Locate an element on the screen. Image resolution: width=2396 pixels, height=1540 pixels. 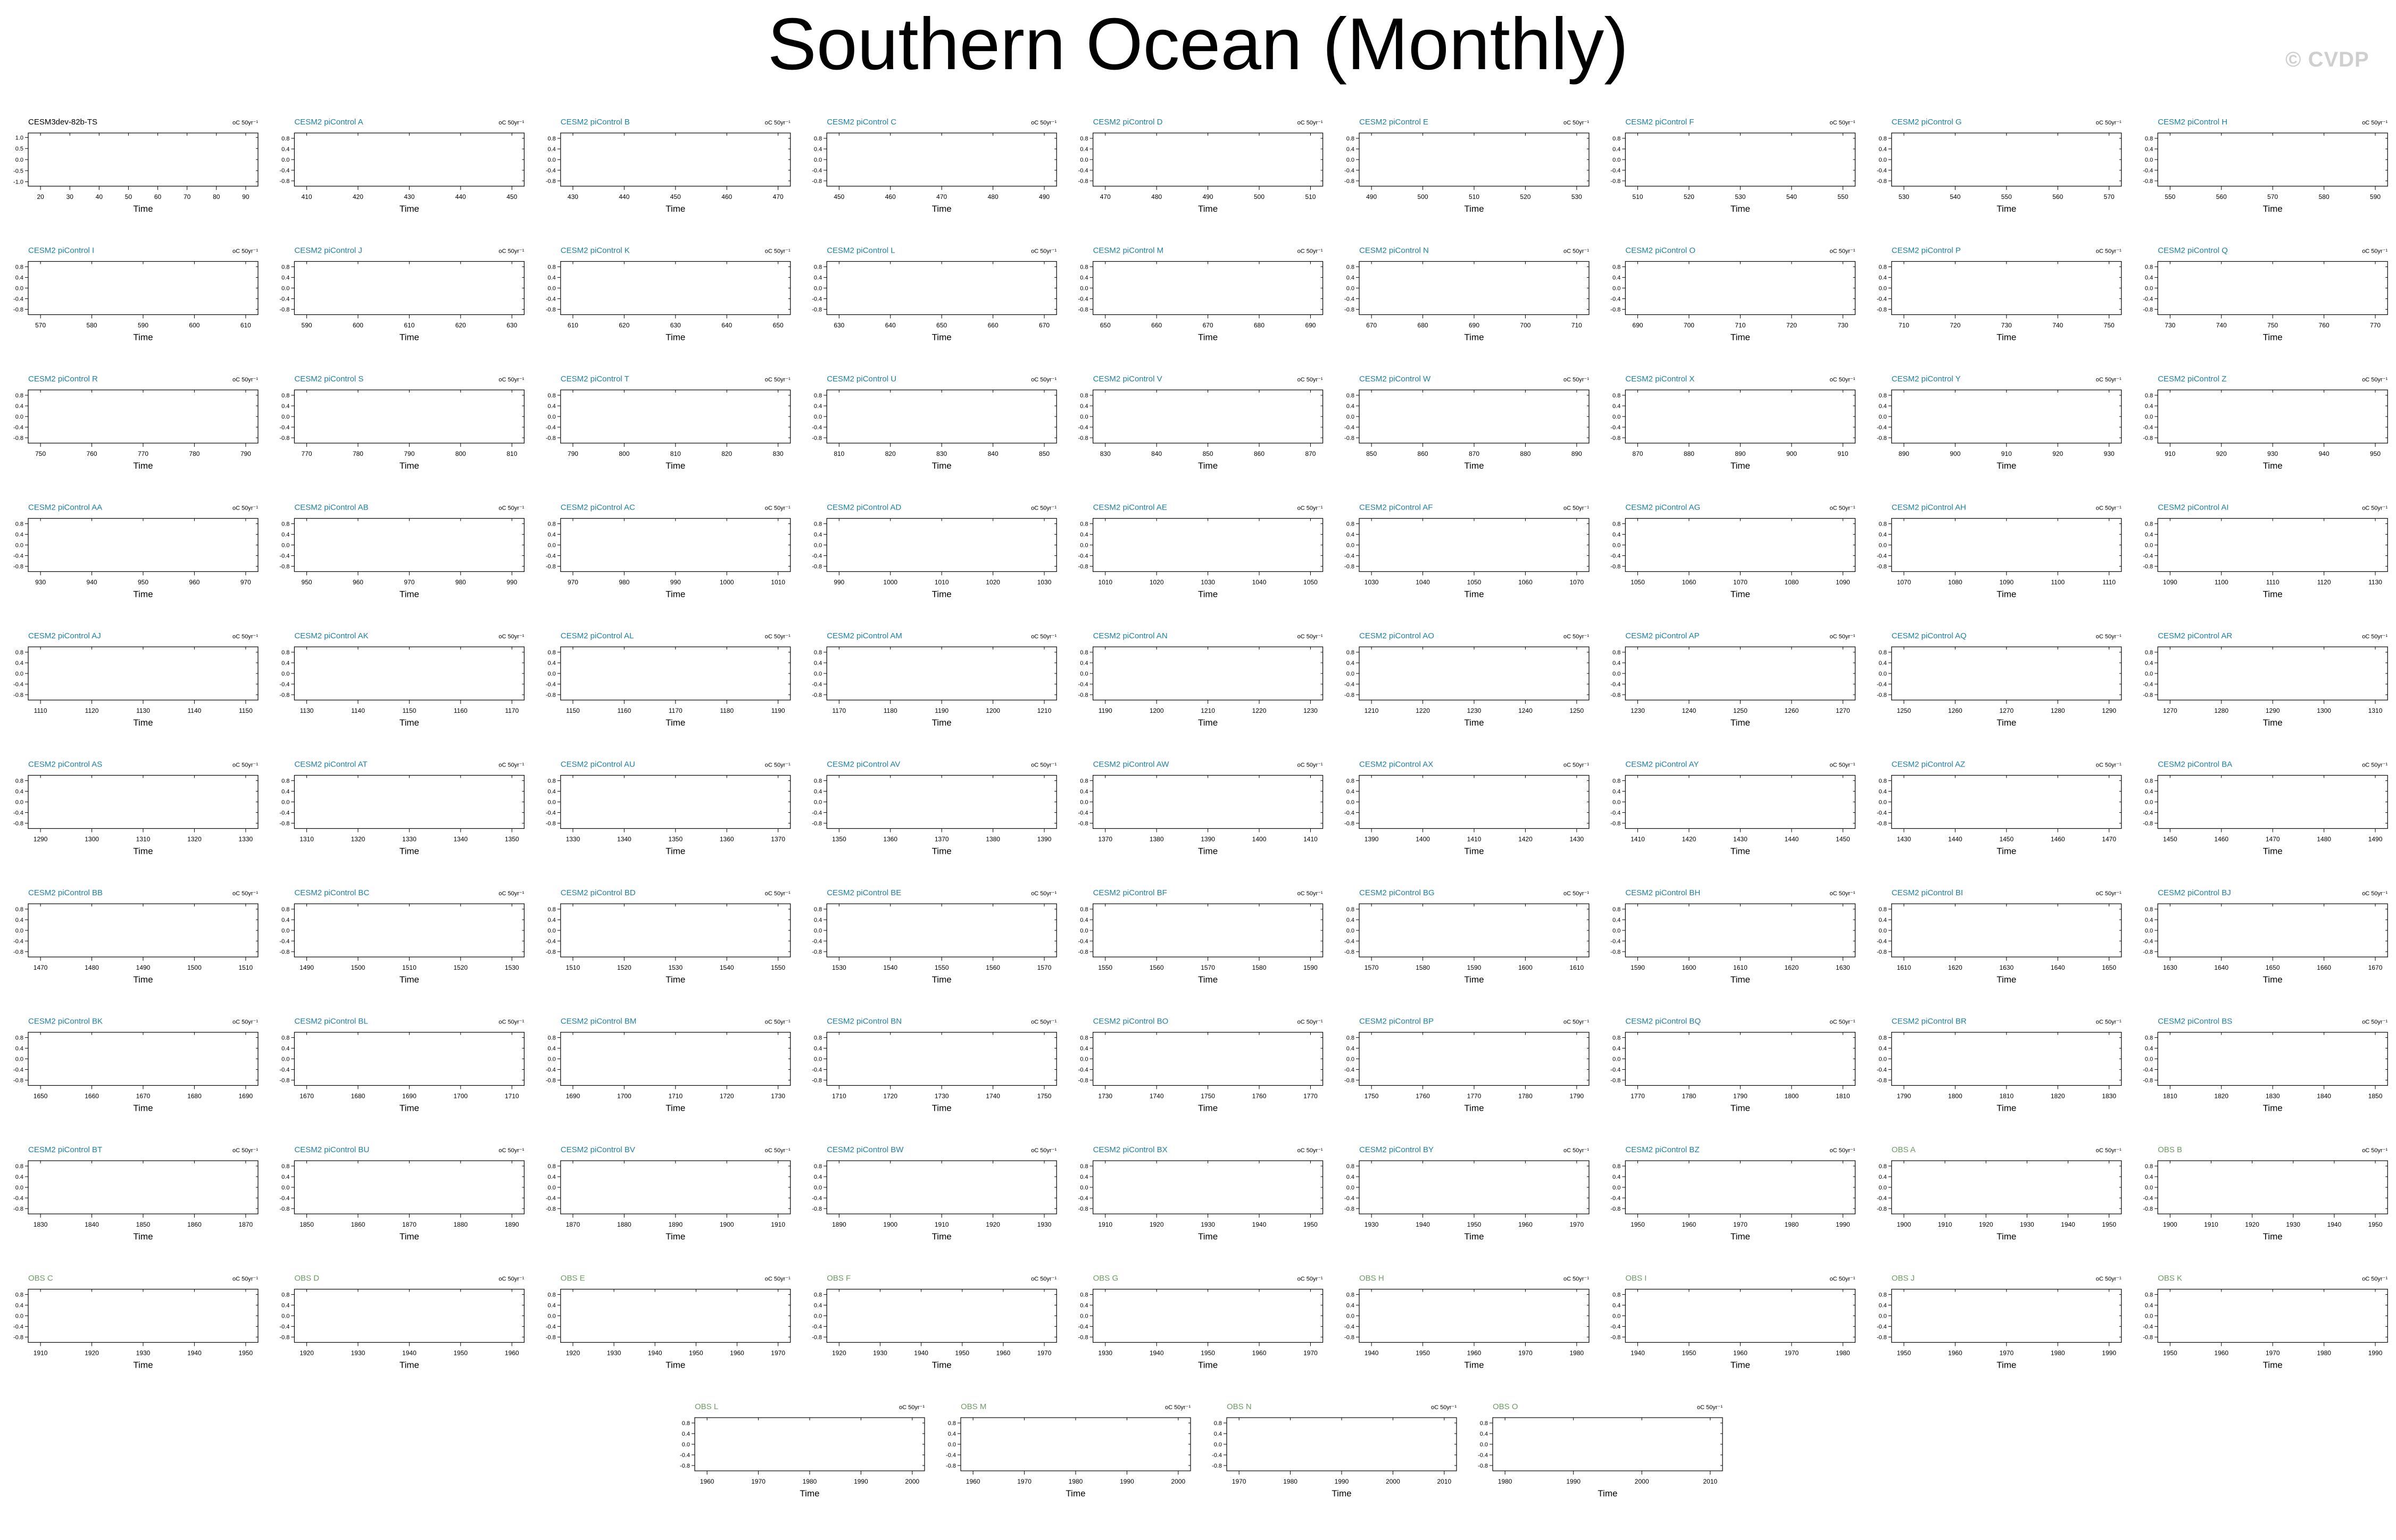
x-tick-label: 1070 is located at coordinates (1577, 583).